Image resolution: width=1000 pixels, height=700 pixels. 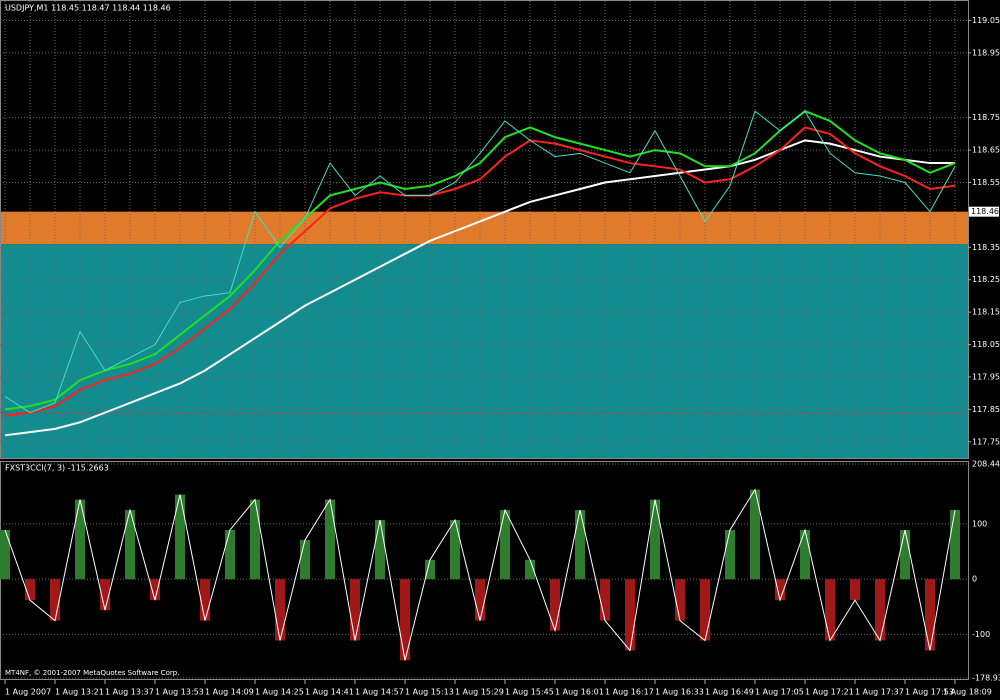 I want to click on x-tick-label: 1 Aug 16:17, so click(x=629, y=692).